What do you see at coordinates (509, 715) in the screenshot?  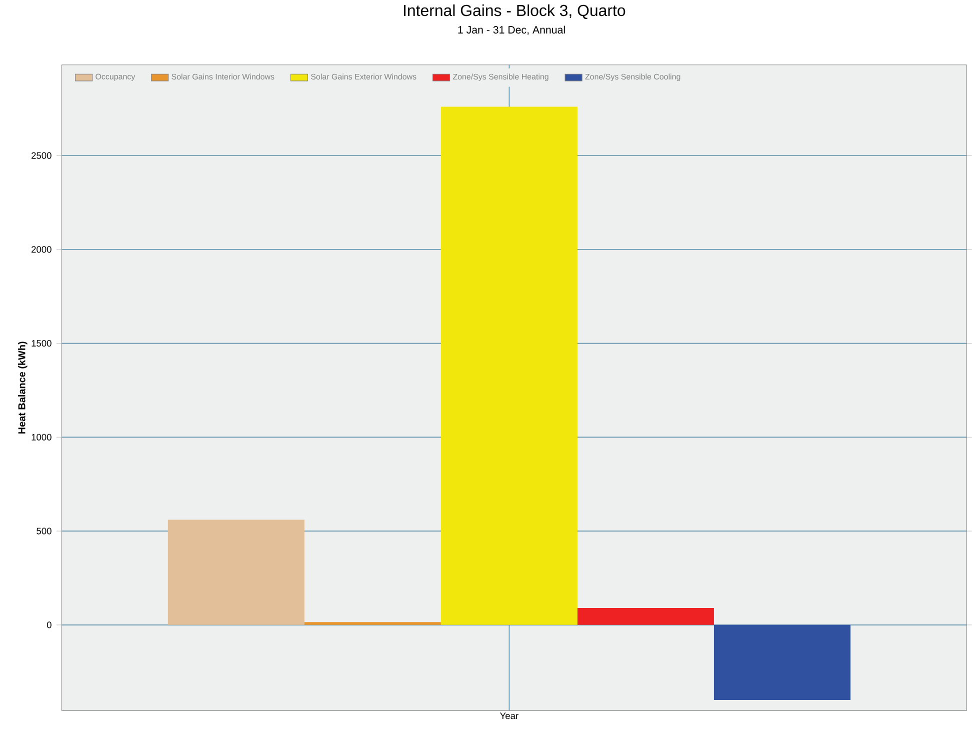 I see `x-tick-label: Year` at bounding box center [509, 715].